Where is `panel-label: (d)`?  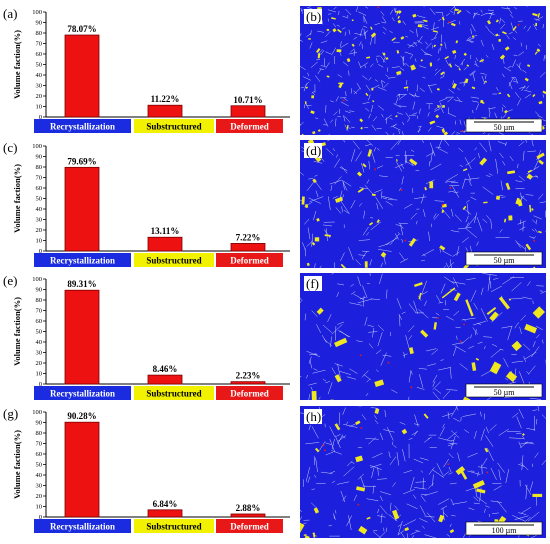 panel-label: (d) is located at coordinates (313, 150).